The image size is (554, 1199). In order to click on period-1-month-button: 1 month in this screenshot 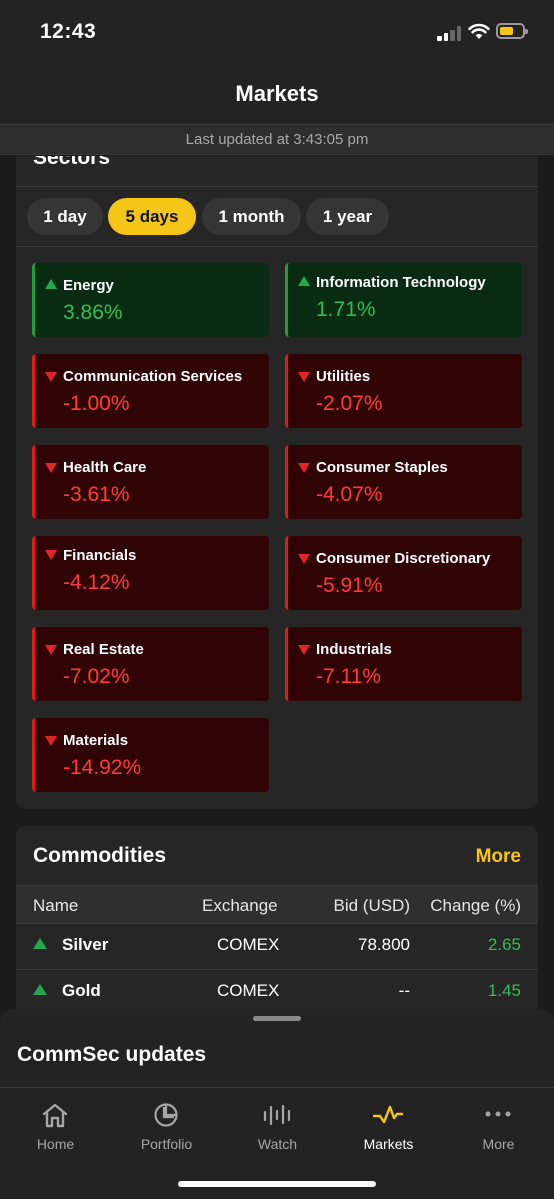, I will do `click(251, 216)`.